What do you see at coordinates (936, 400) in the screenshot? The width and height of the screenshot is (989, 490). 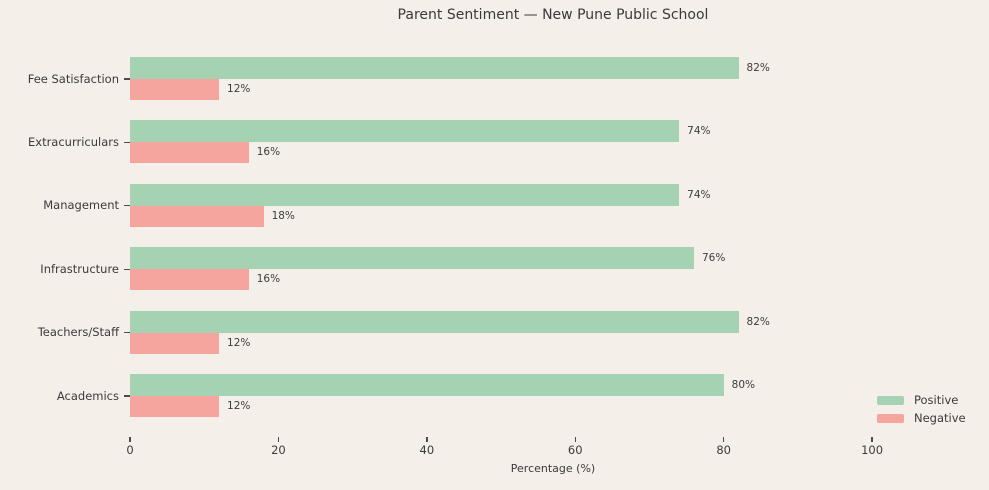 I see `legend-label-positive: Positive` at bounding box center [936, 400].